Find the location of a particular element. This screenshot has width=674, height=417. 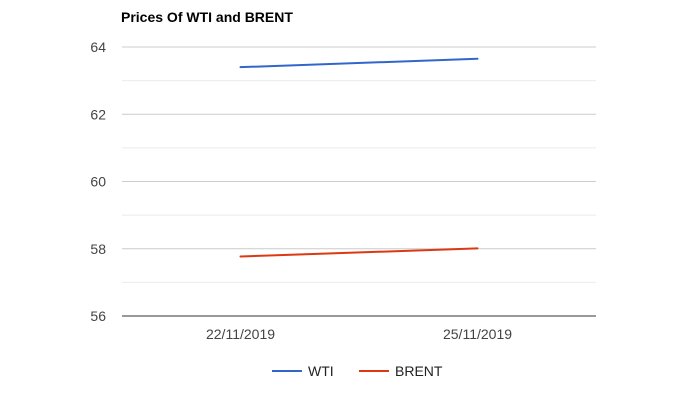

chart-title: Prices Of WTI and BRENT is located at coordinates (207, 17).